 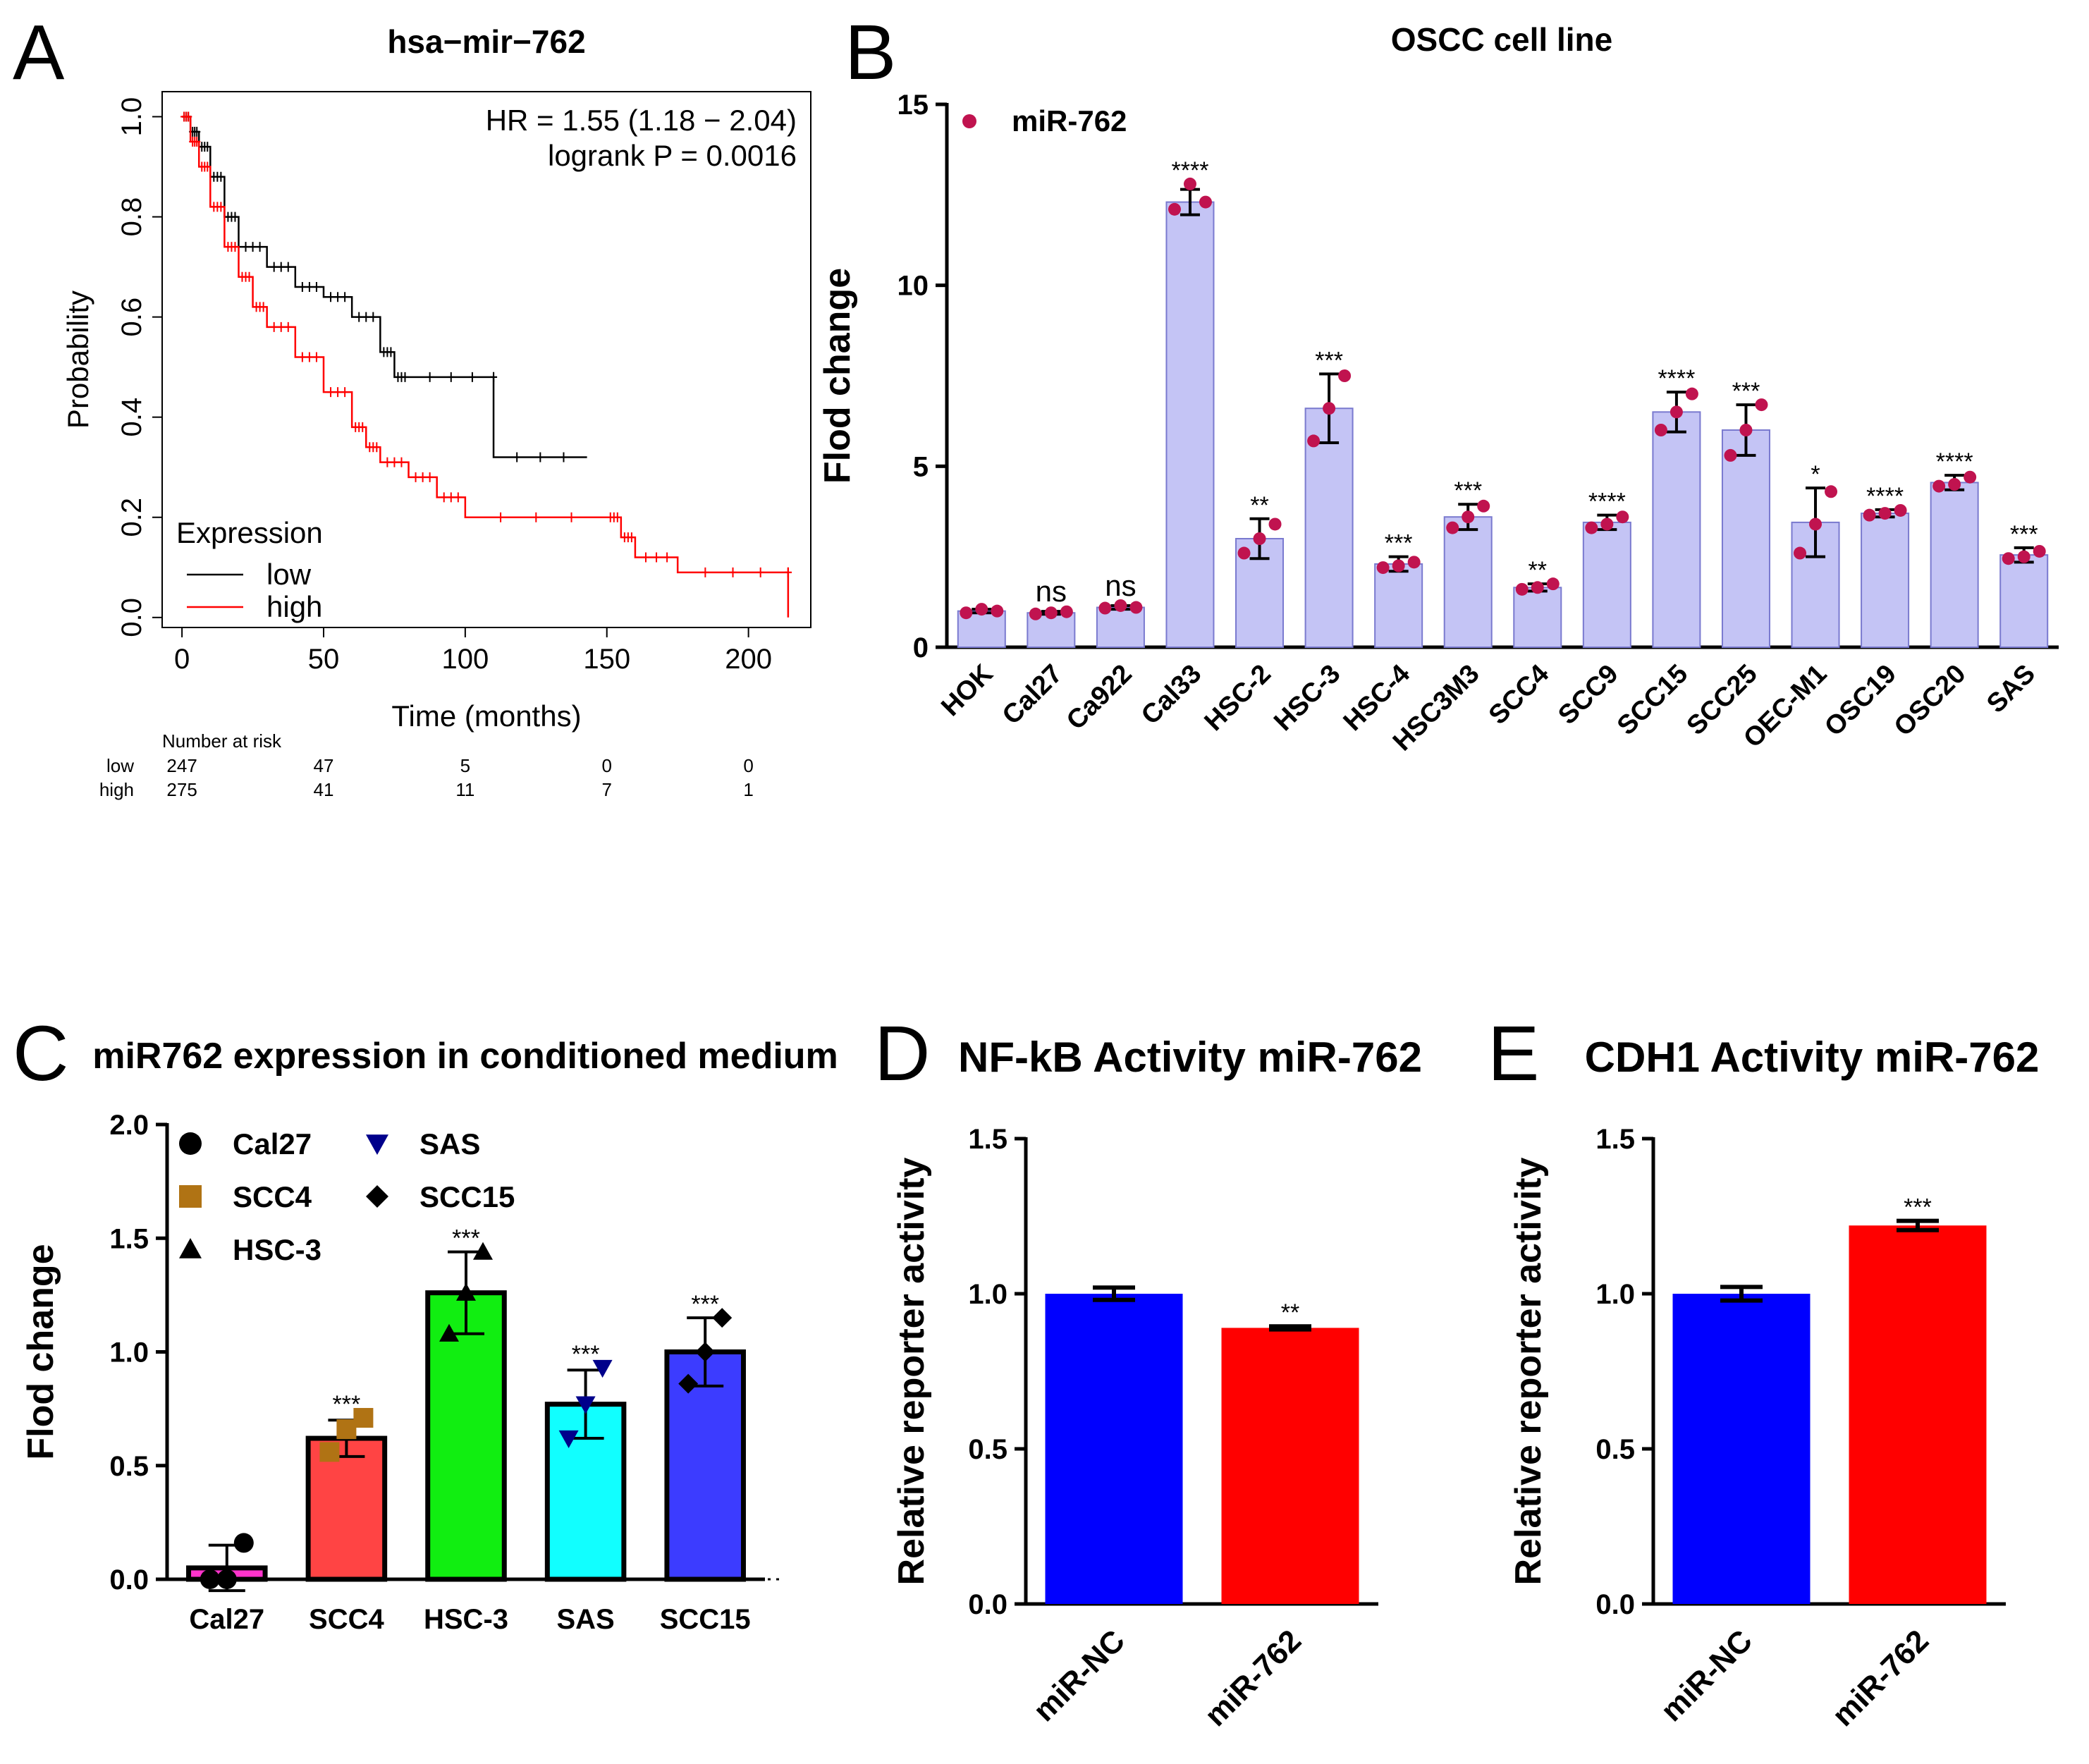 What do you see at coordinates (987, 1139) in the screenshot?
I see `y-tick-label: 1.5` at bounding box center [987, 1139].